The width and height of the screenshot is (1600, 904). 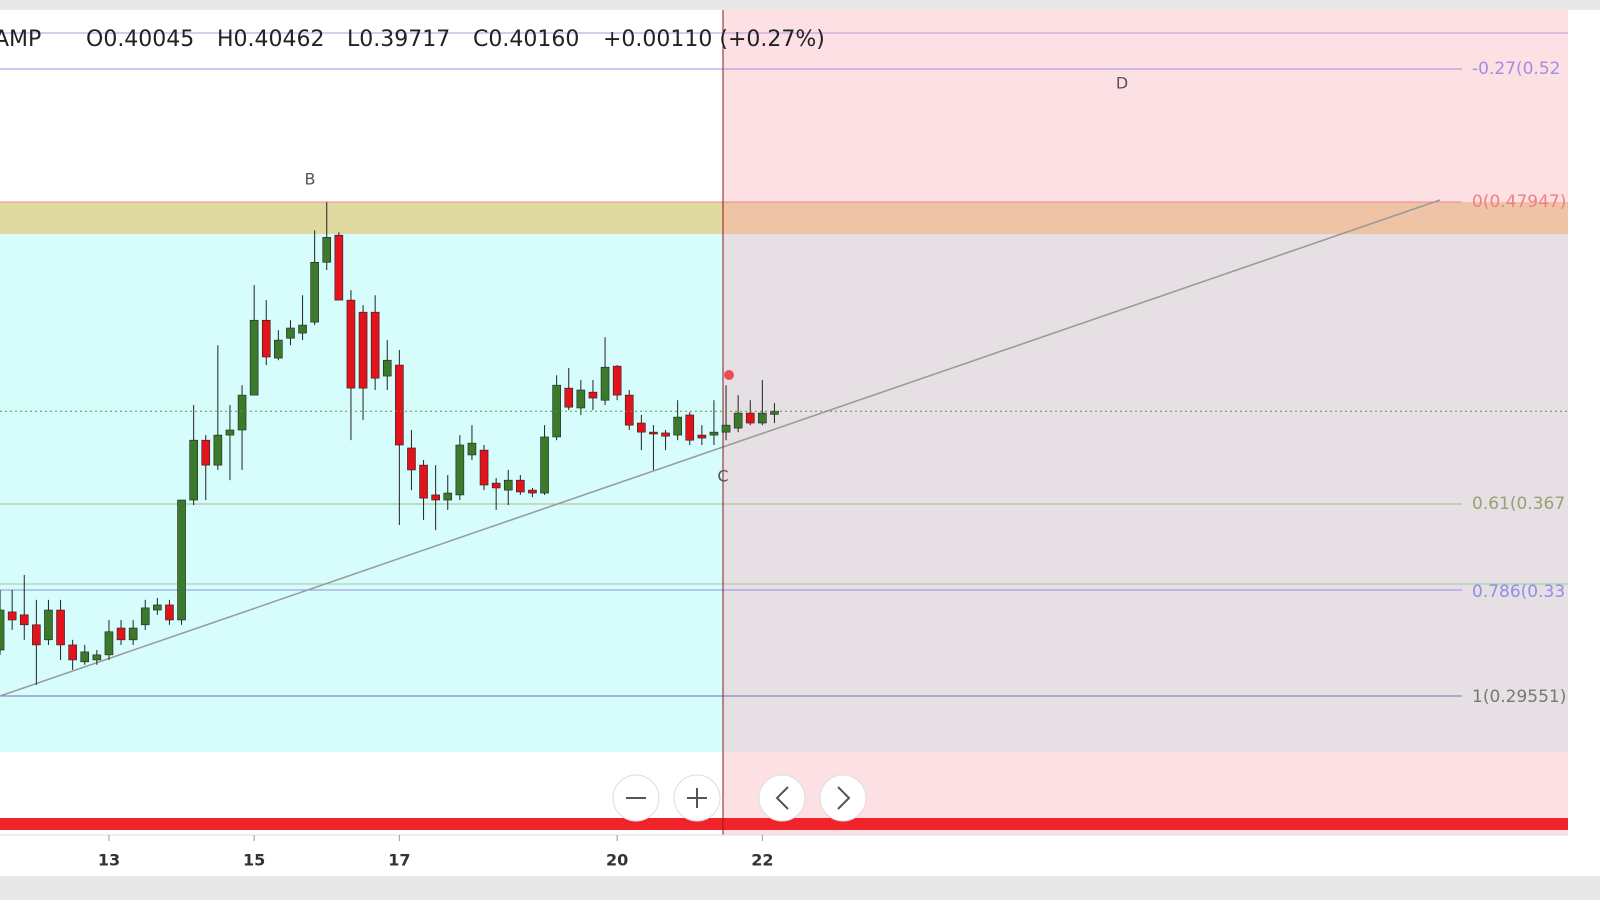 I want to click on point-label: B, so click(x=310, y=179).